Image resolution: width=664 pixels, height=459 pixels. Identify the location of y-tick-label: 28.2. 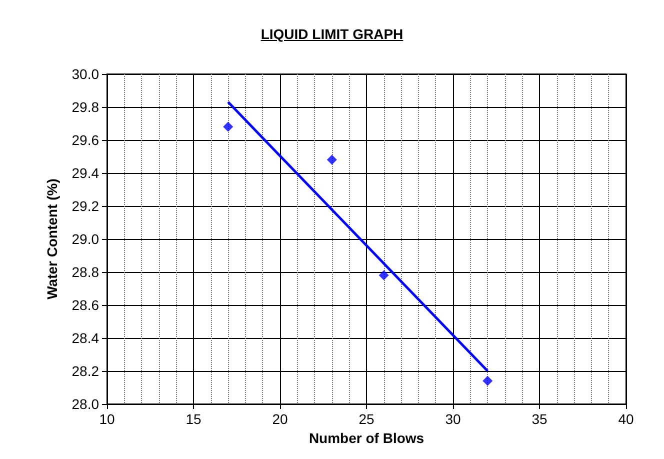
(86, 371).